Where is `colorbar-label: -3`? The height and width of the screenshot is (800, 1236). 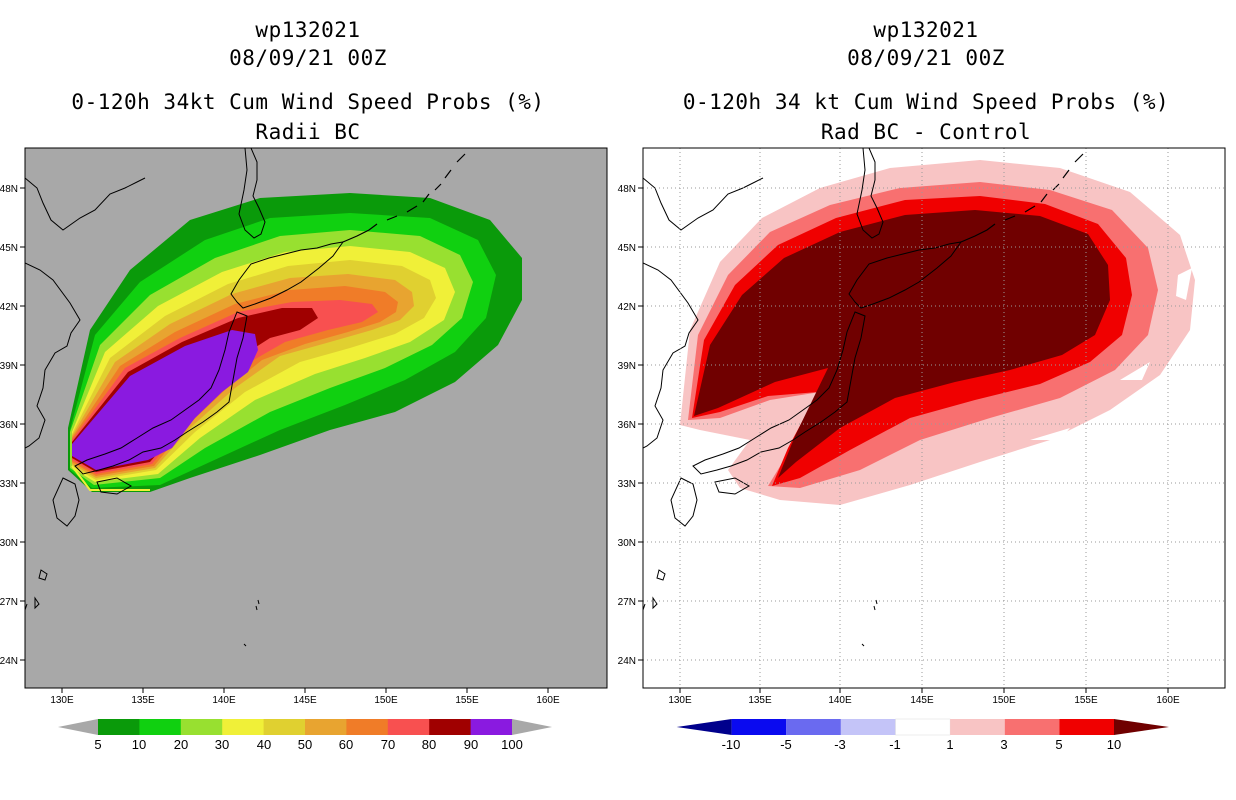 colorbar-label: -3 is located at coordinates (840, 744).